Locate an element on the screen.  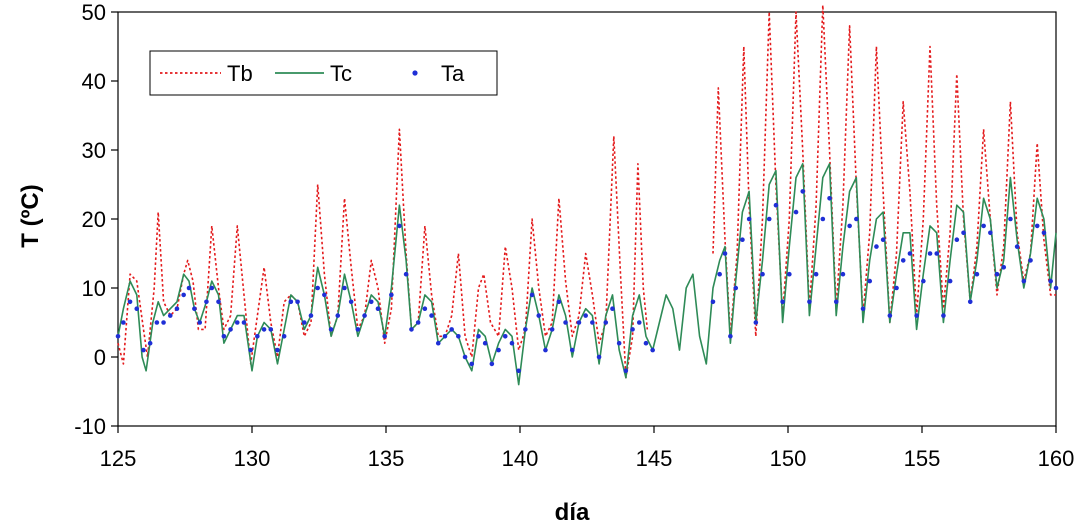
legend-box is located at coordinates (323, 73).